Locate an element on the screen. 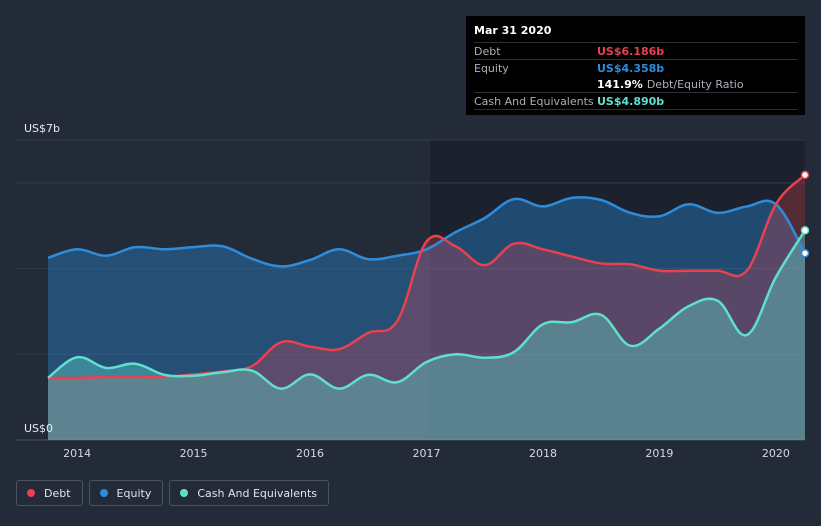 The height and width of the screenshot is (526, 821). chart-legend: Debt Equity Cash And Equivalents is located at coordinates (172, 493).